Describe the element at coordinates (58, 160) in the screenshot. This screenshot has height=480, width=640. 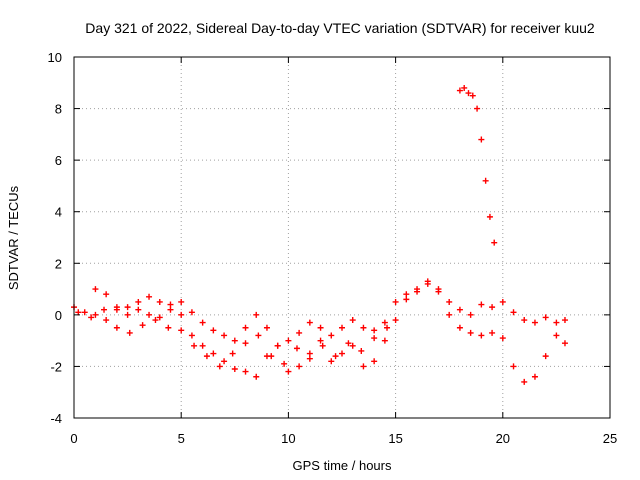
I see `y-tick-label: 6` at that location.